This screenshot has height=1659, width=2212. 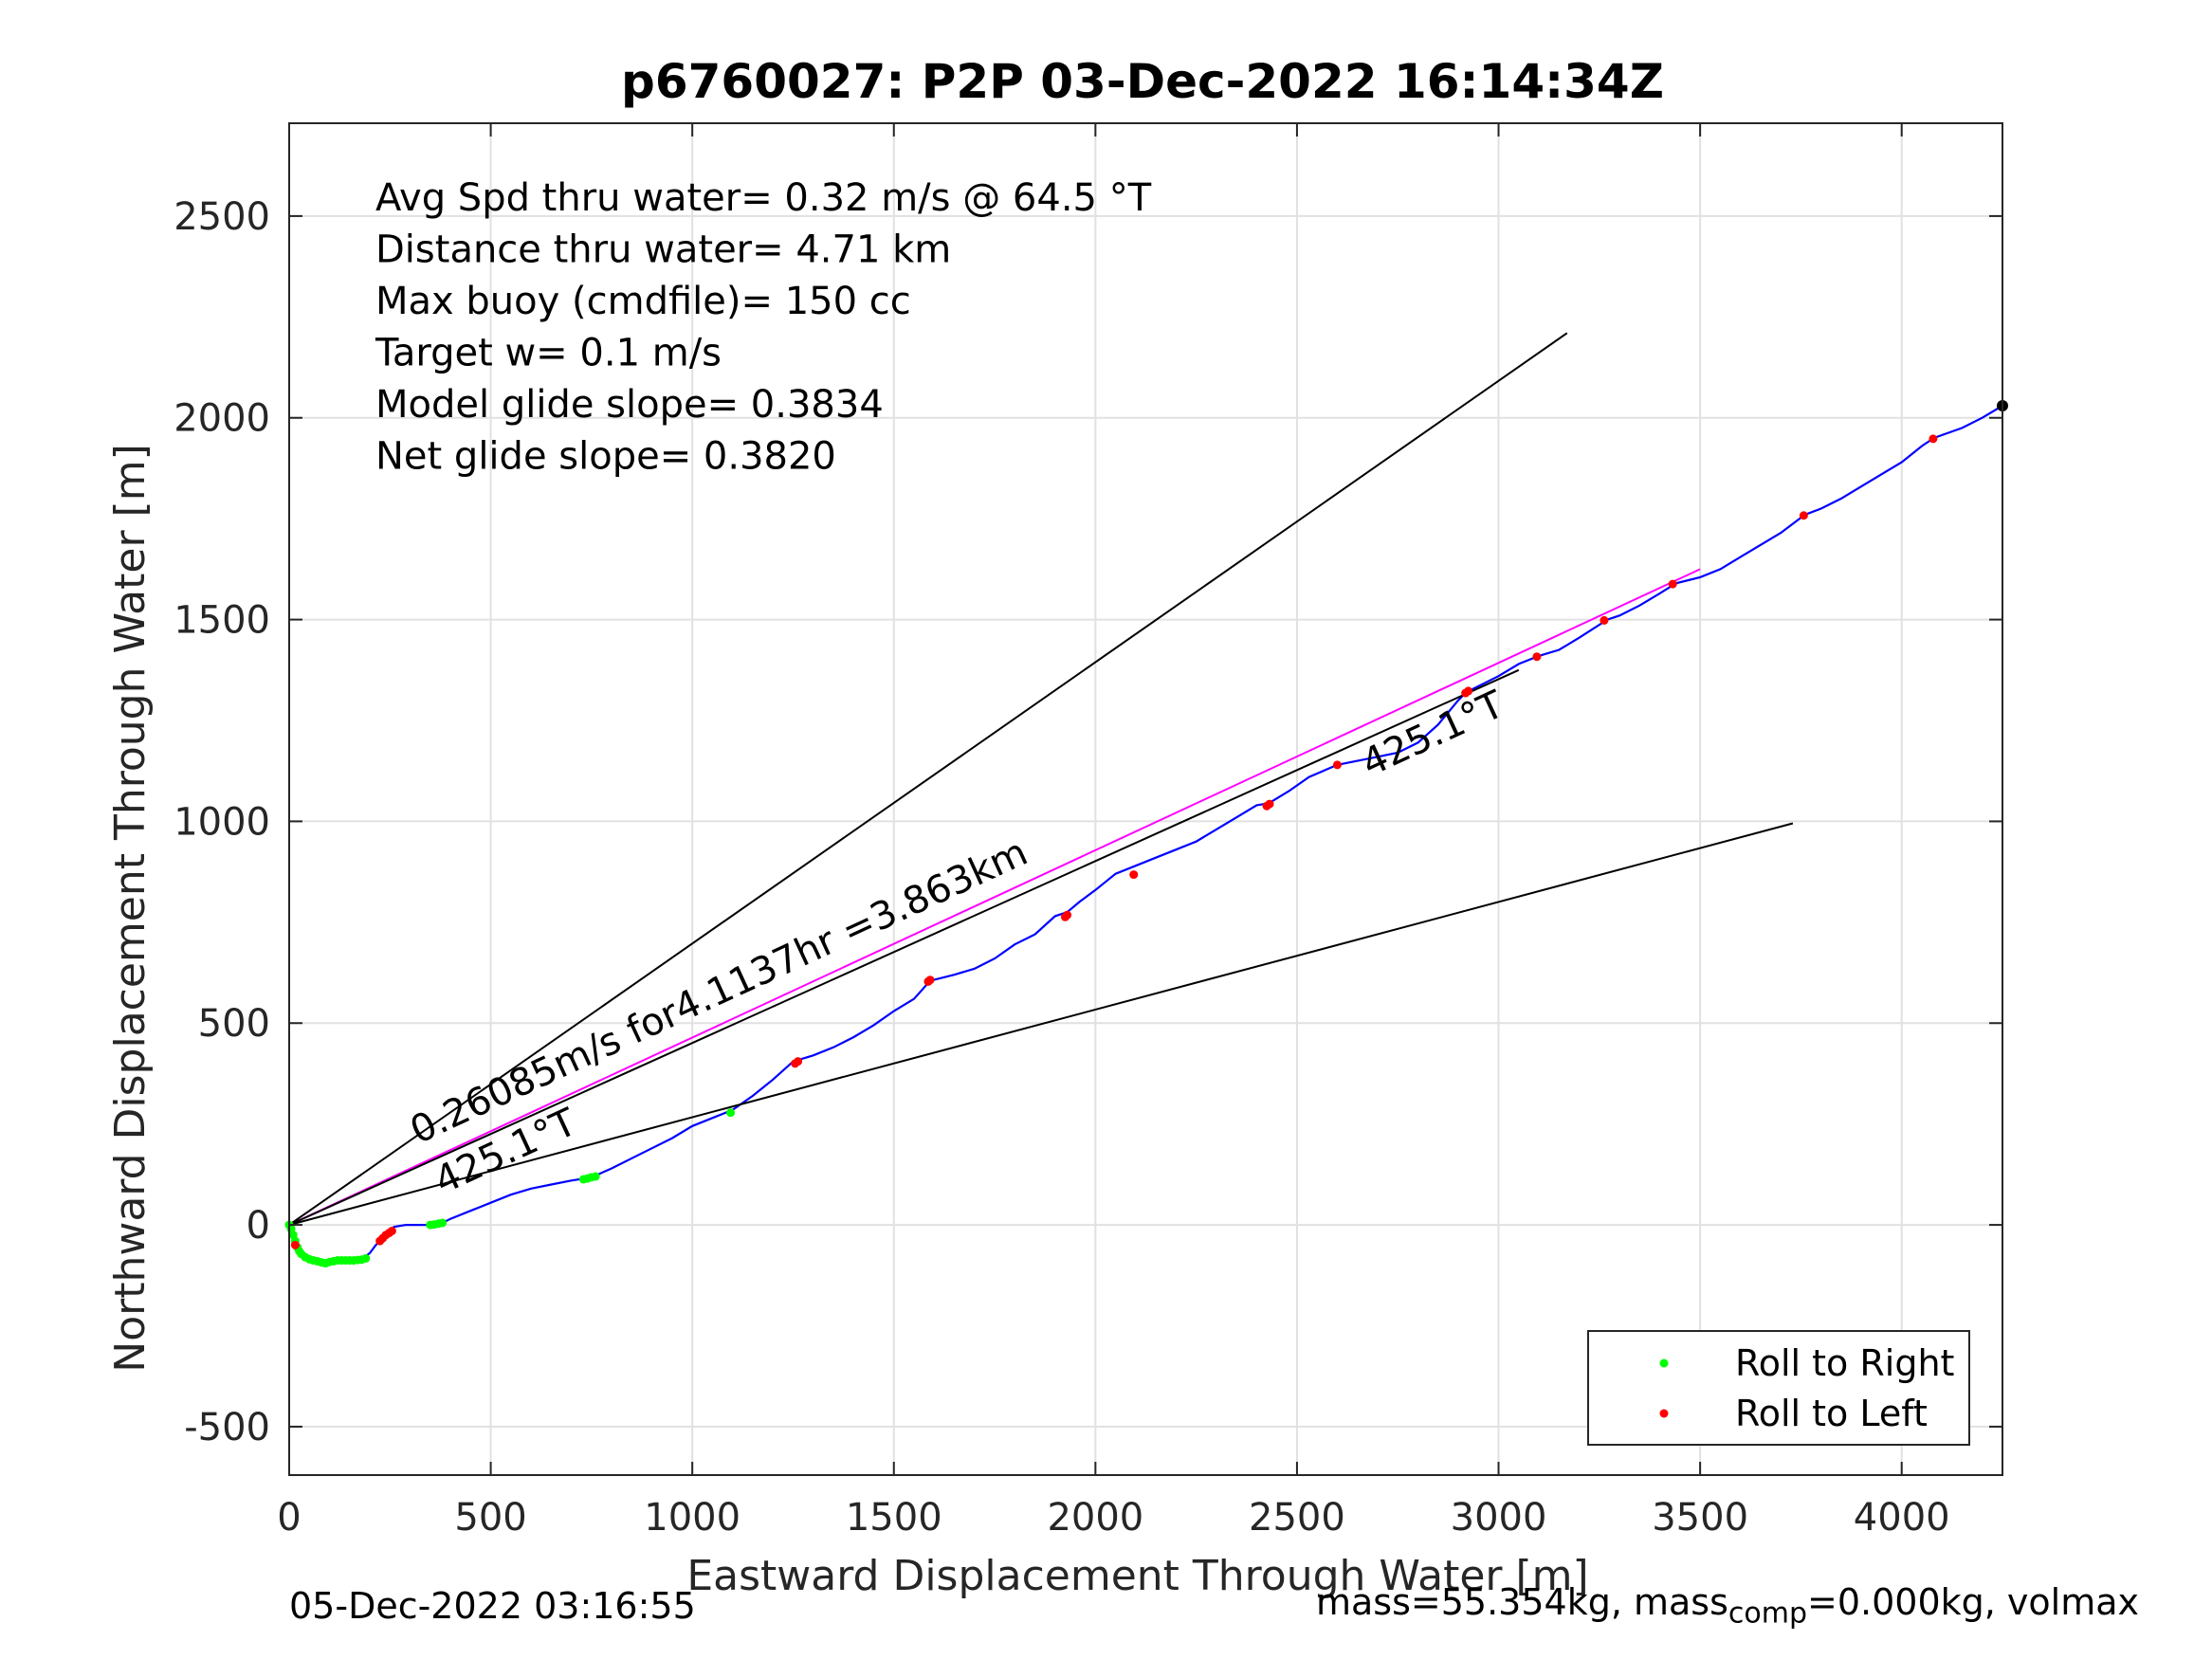 I want to click on x-tick-label: 3000, so click(x=1499, y=1518).